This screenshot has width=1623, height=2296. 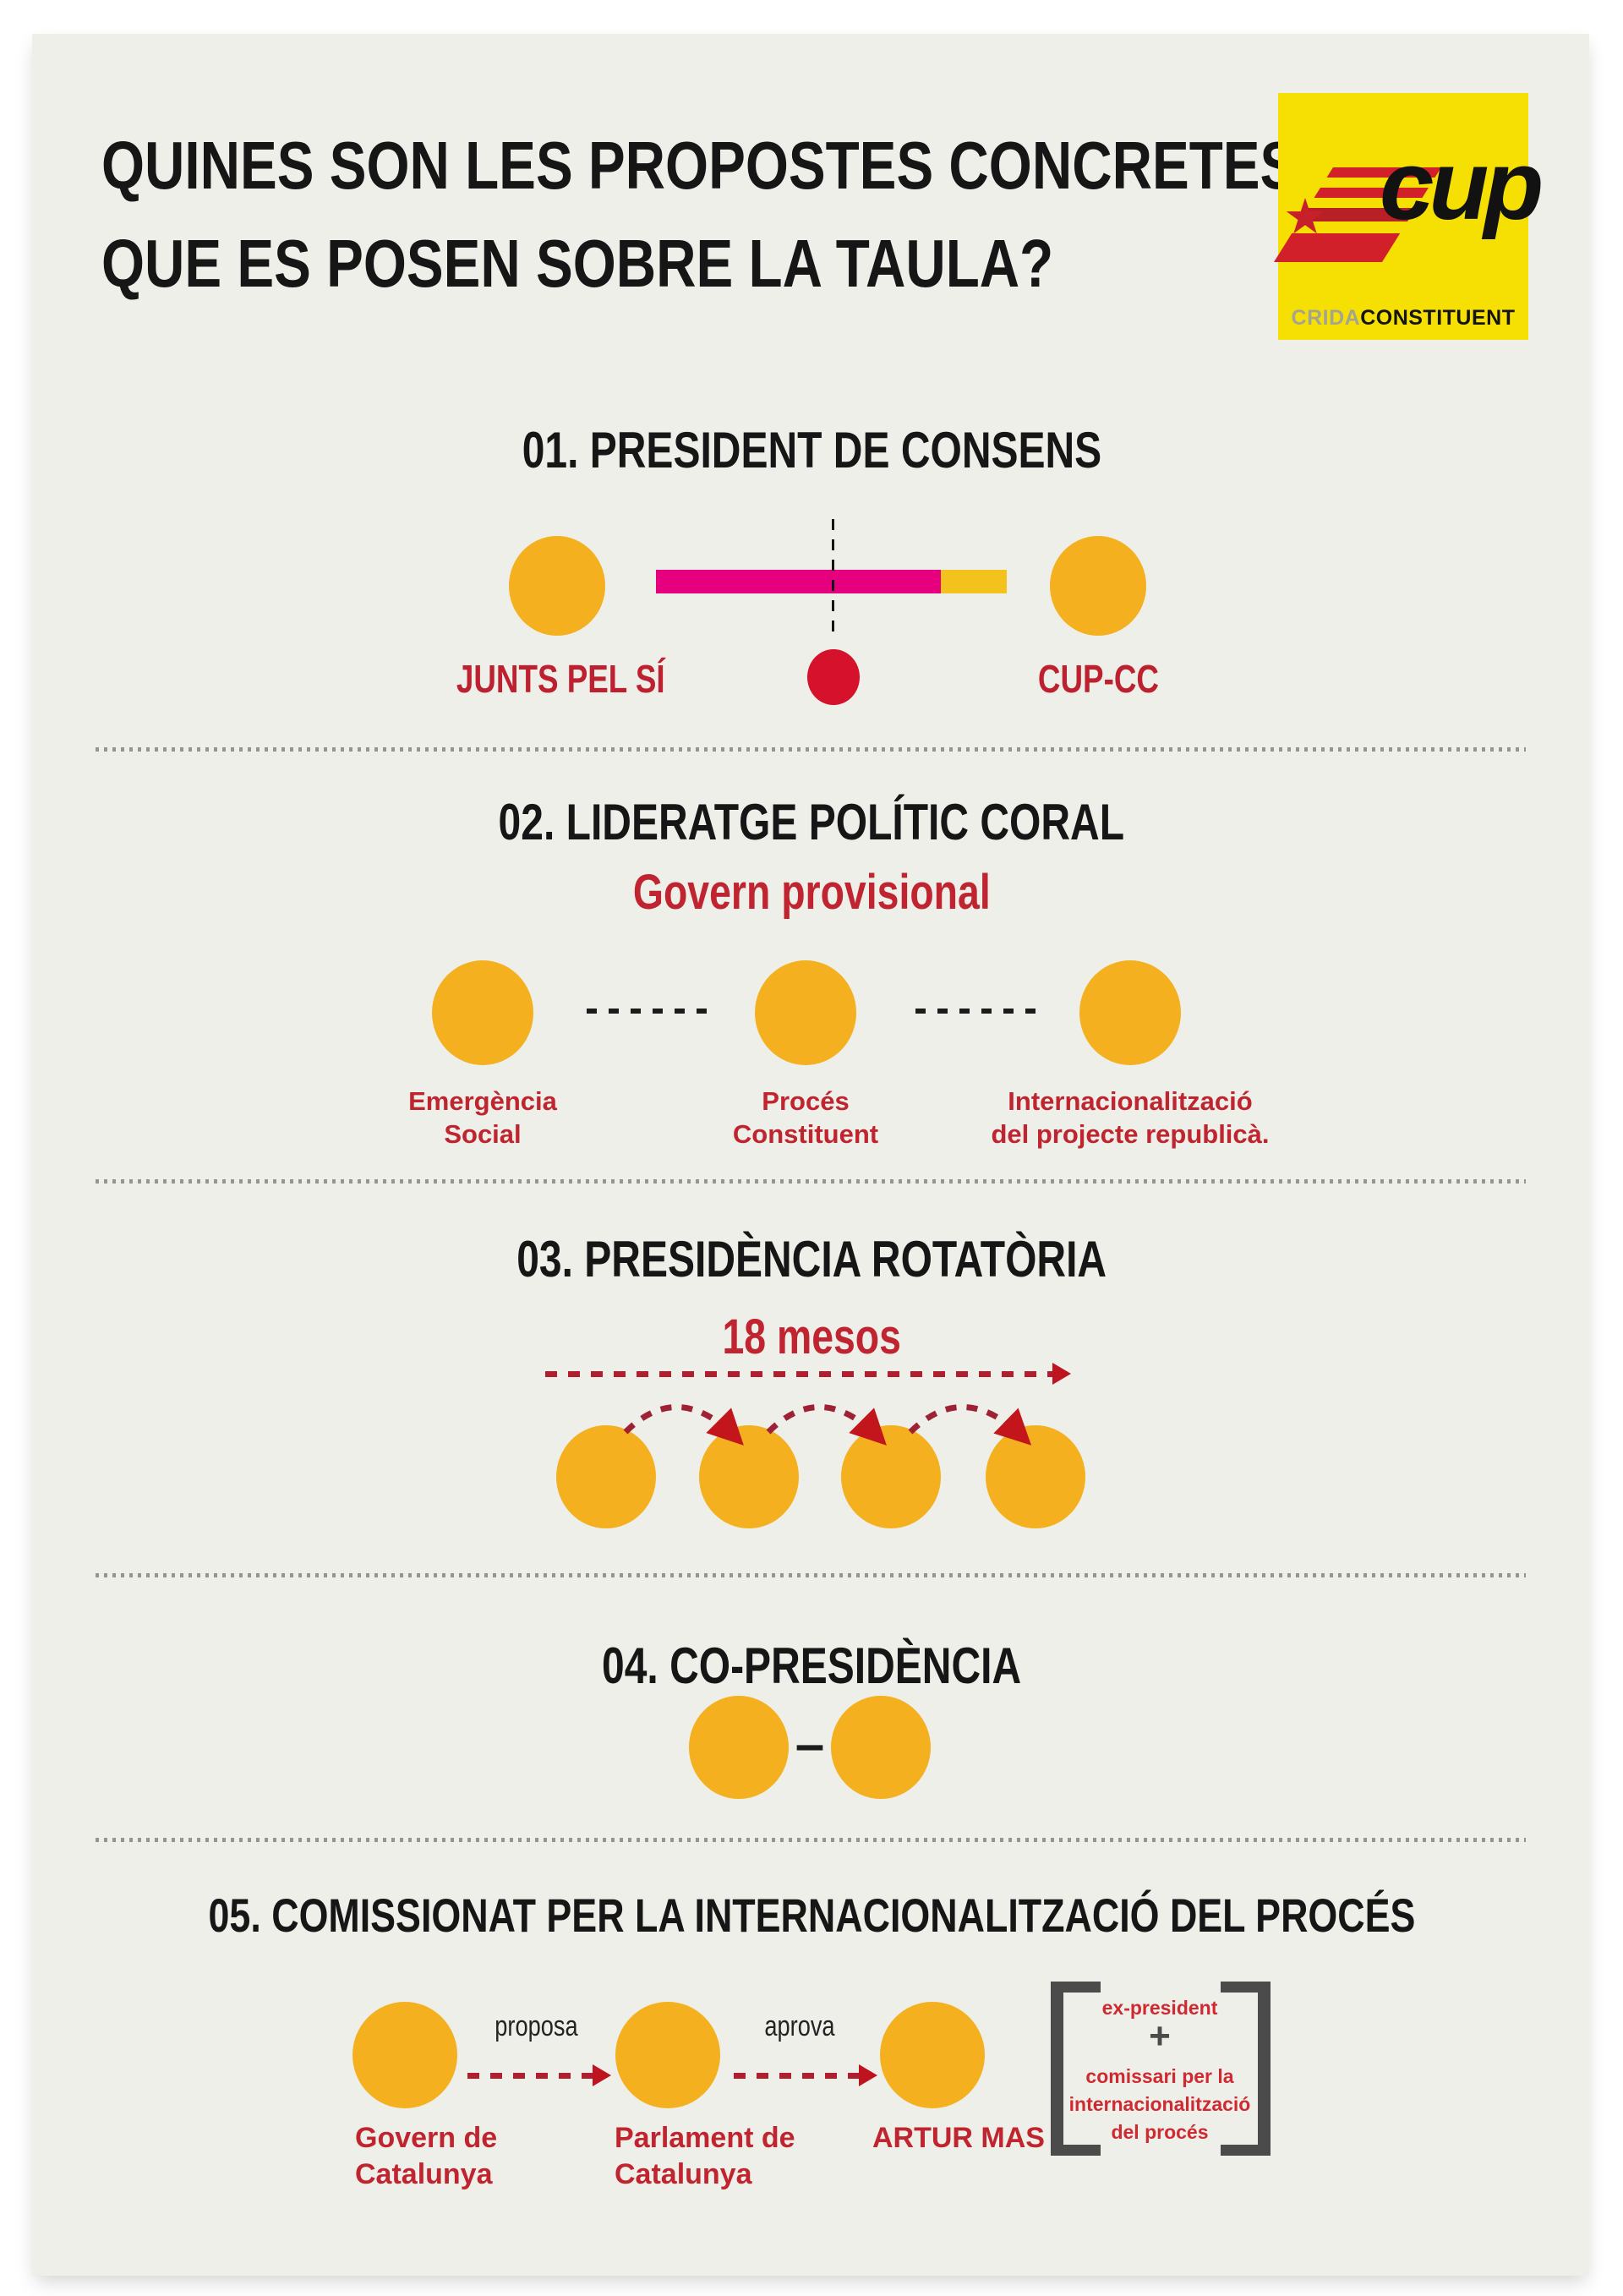 What do you see at coordinates (699, 165) in the screenshot?
I see `main-title-text-1: QUINES SON LES PROPOSTES CONCRETES` at bounding box center [699, 165].